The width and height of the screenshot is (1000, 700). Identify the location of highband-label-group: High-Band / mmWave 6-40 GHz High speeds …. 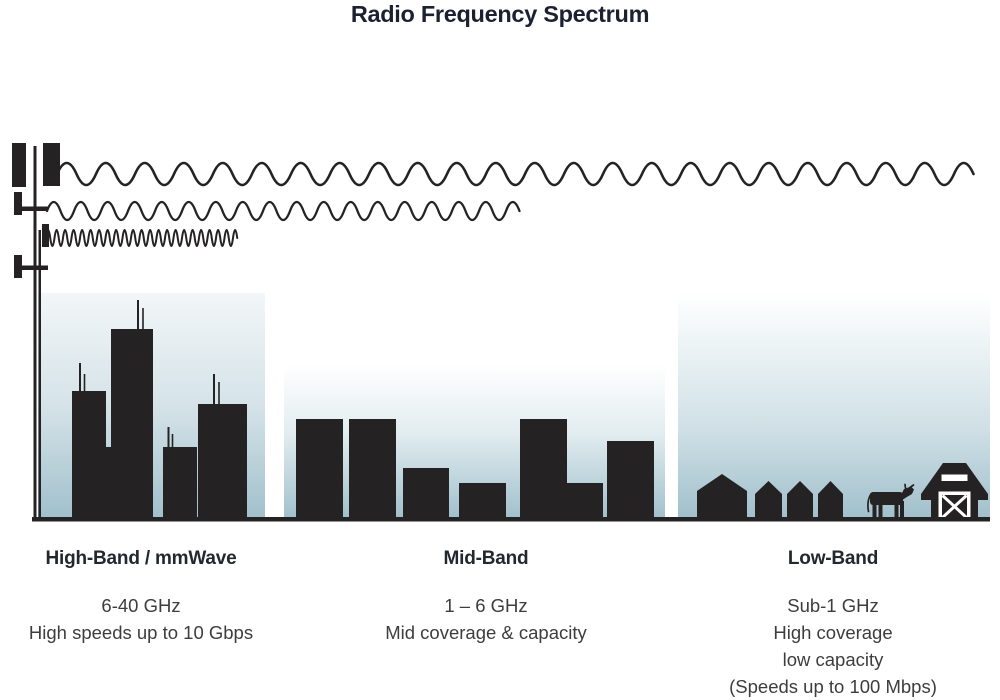
(141, 597).